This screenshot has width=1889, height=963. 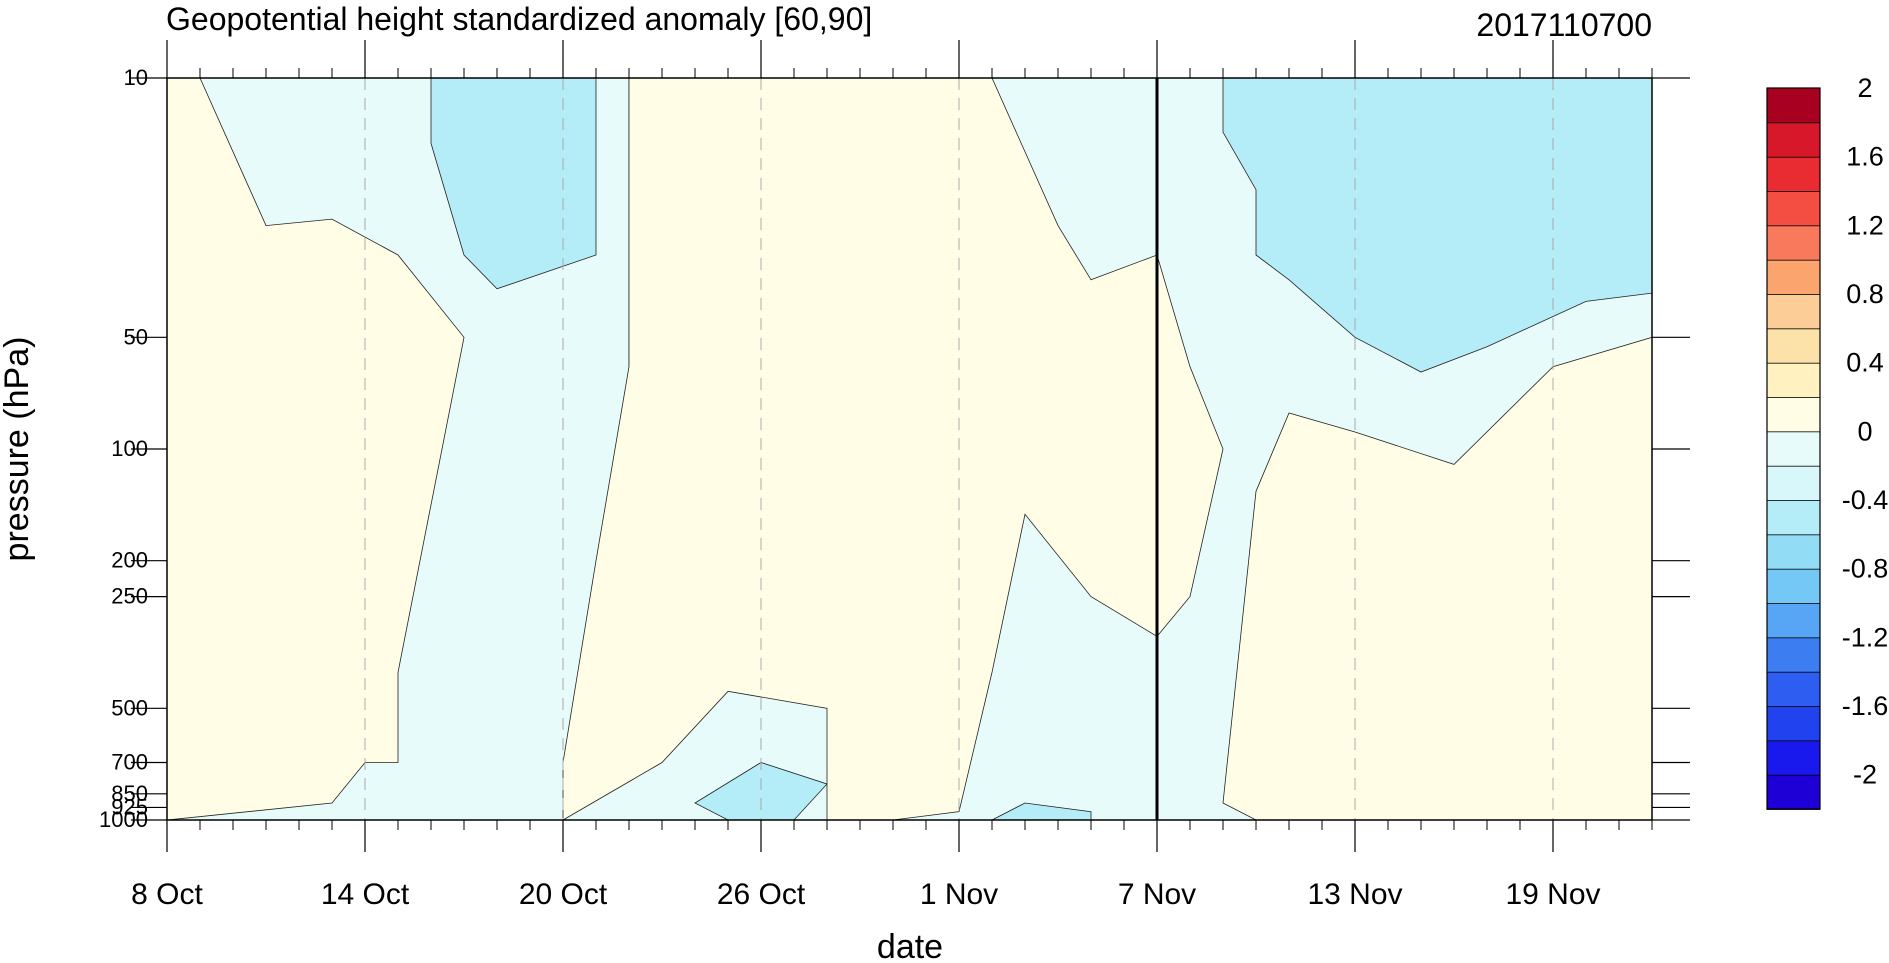 What do you see at coordinates (365, 894) in the screenshot?
I see `x-tick-label: 14 Oct` at bounding box center [365, 894].